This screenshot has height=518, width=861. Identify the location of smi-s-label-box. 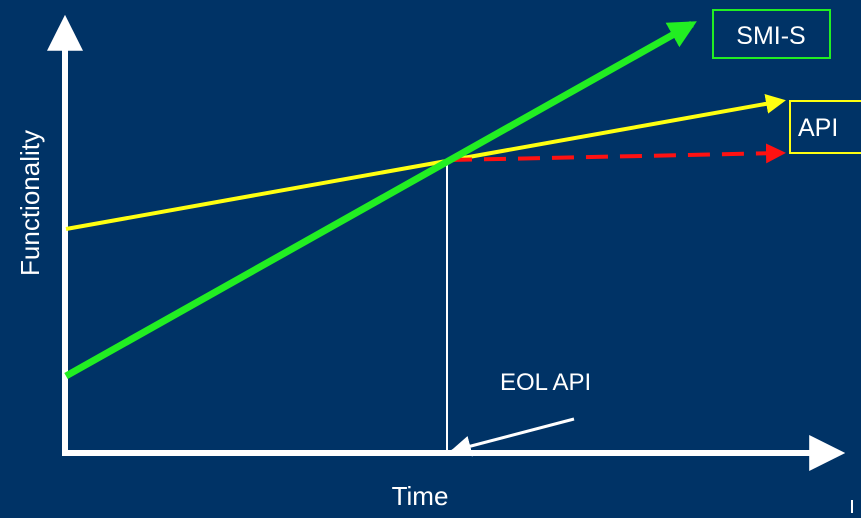
(771, 34).